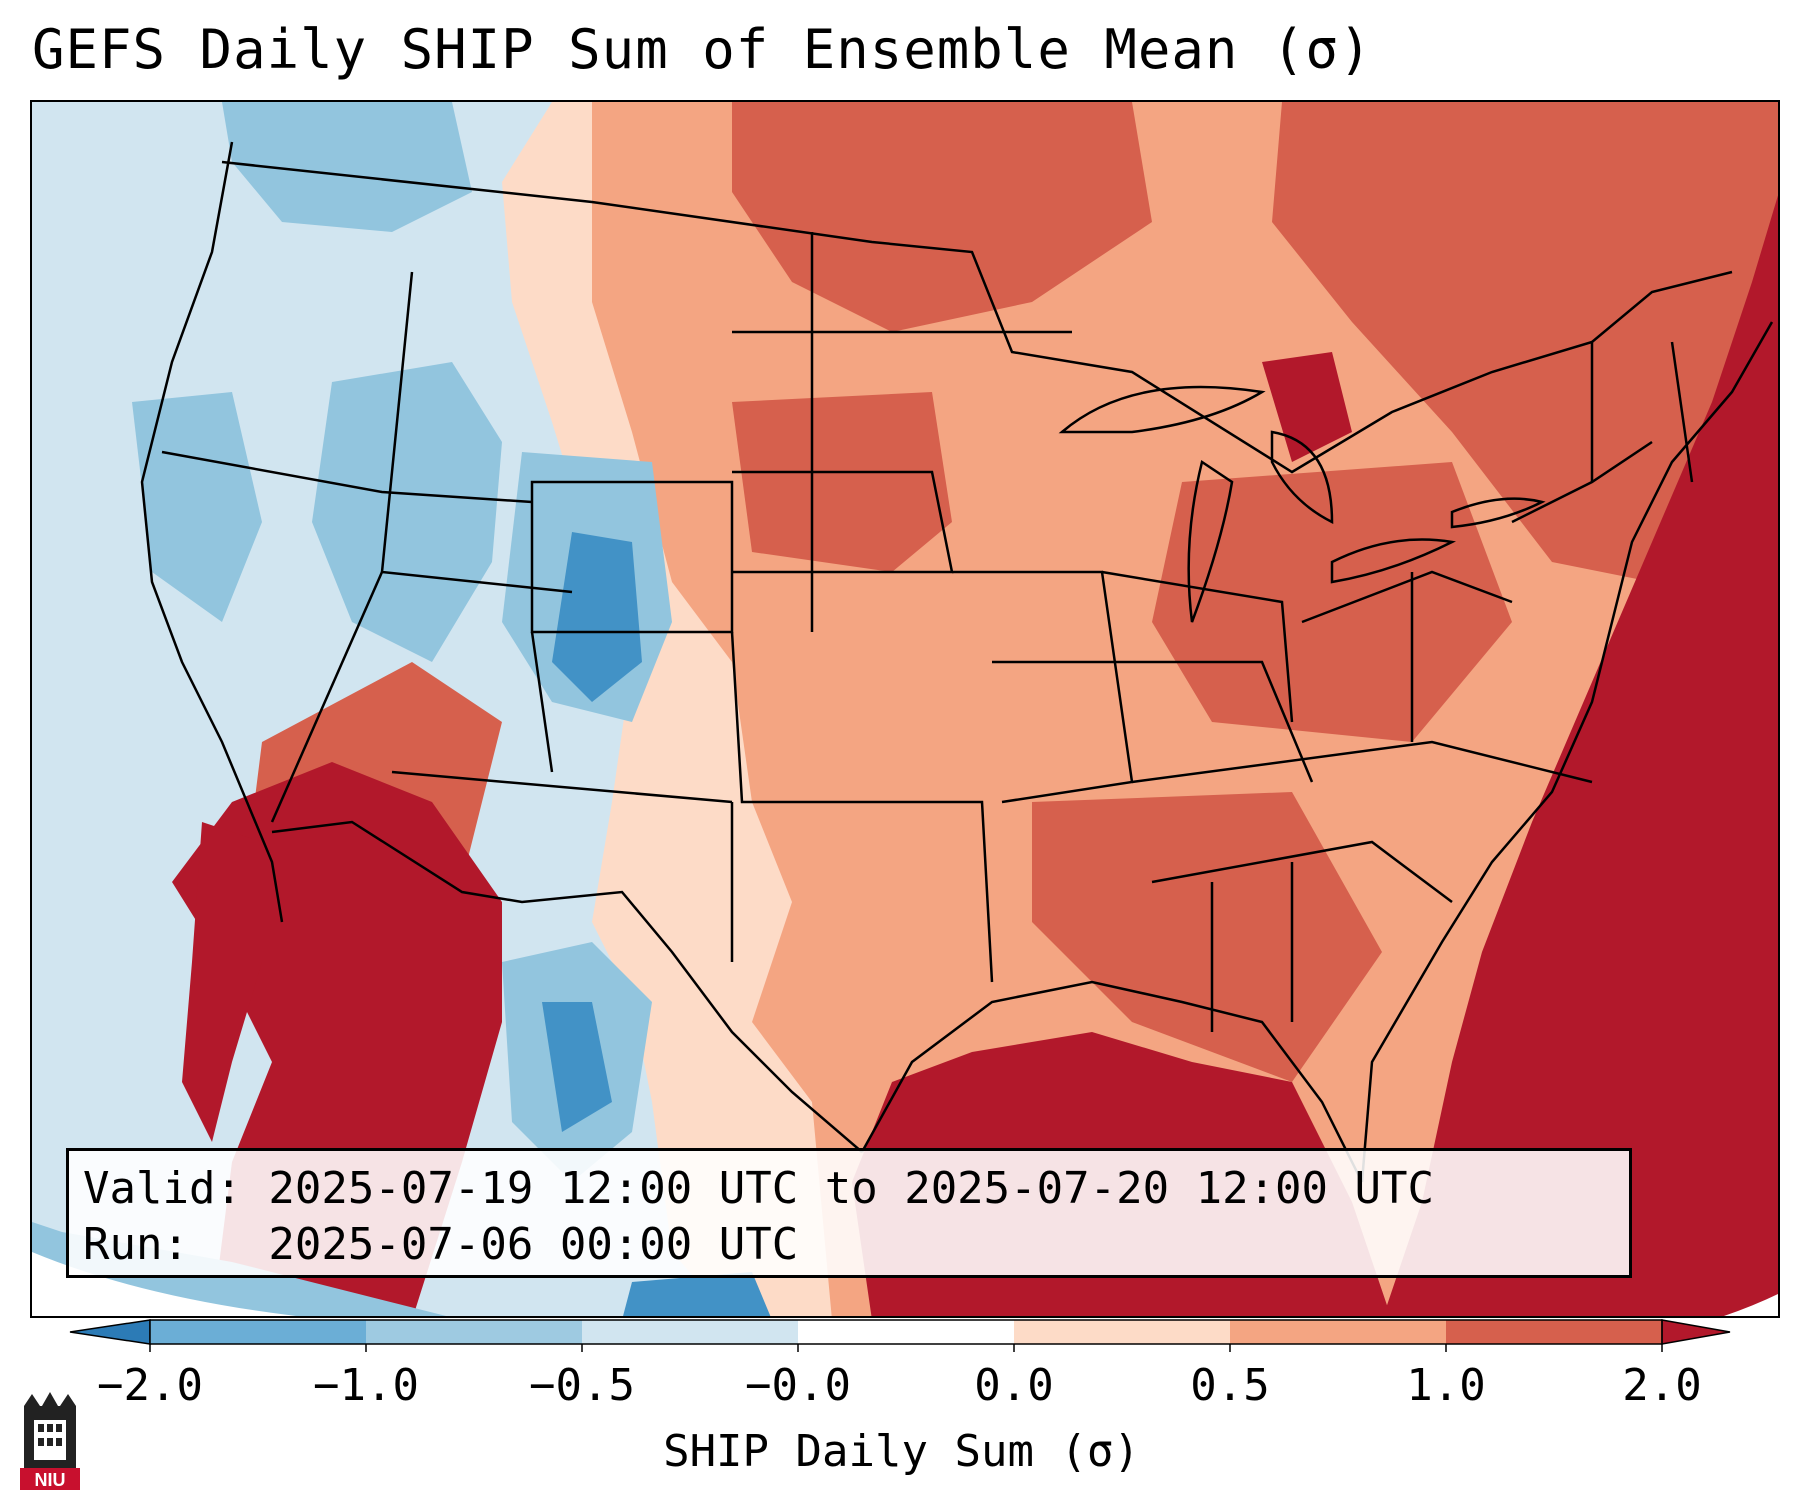 This screenshot has height=1506, width=1803. I want to click on colorbar-tick-label: −1.0, so click(366, 1385).